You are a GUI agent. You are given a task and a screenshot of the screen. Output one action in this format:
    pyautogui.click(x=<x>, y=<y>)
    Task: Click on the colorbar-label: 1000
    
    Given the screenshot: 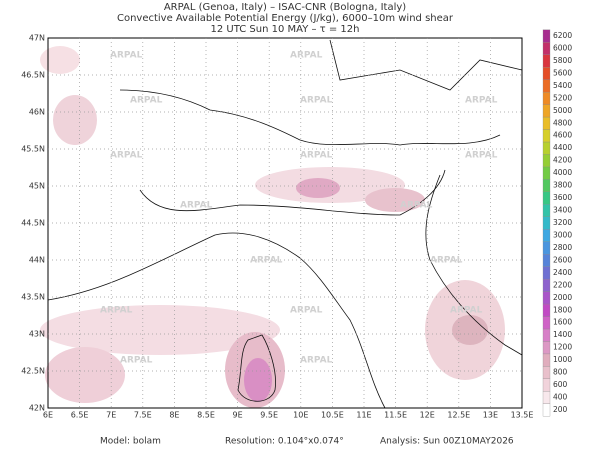 What is the action you would take?
    pyautogui.click(x=562, y=359)
    